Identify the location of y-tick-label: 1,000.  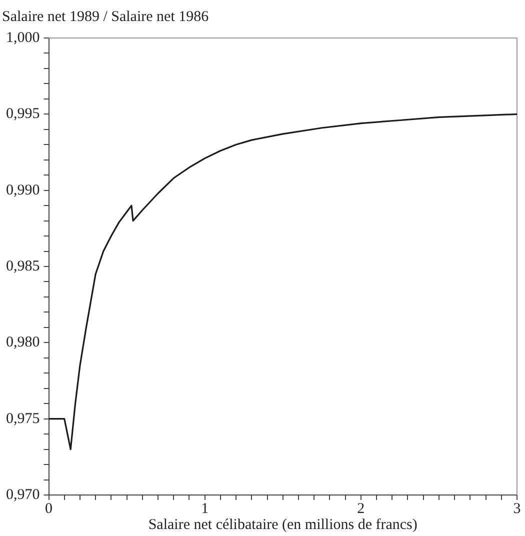
(23, 38).